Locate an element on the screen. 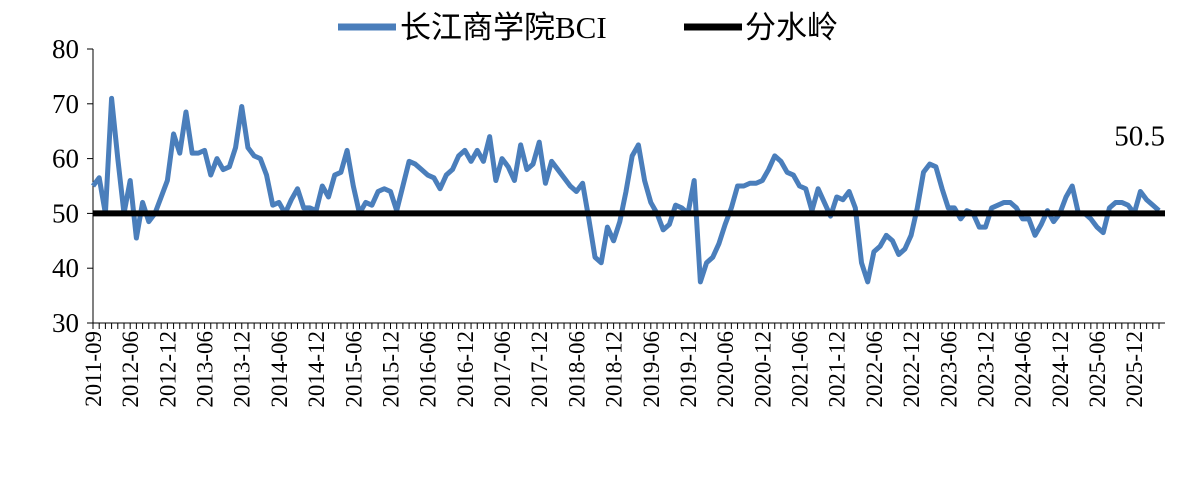 The image size is (1183, 479). x-tick-label: 2011-09 is located at coordinates (93, 369).